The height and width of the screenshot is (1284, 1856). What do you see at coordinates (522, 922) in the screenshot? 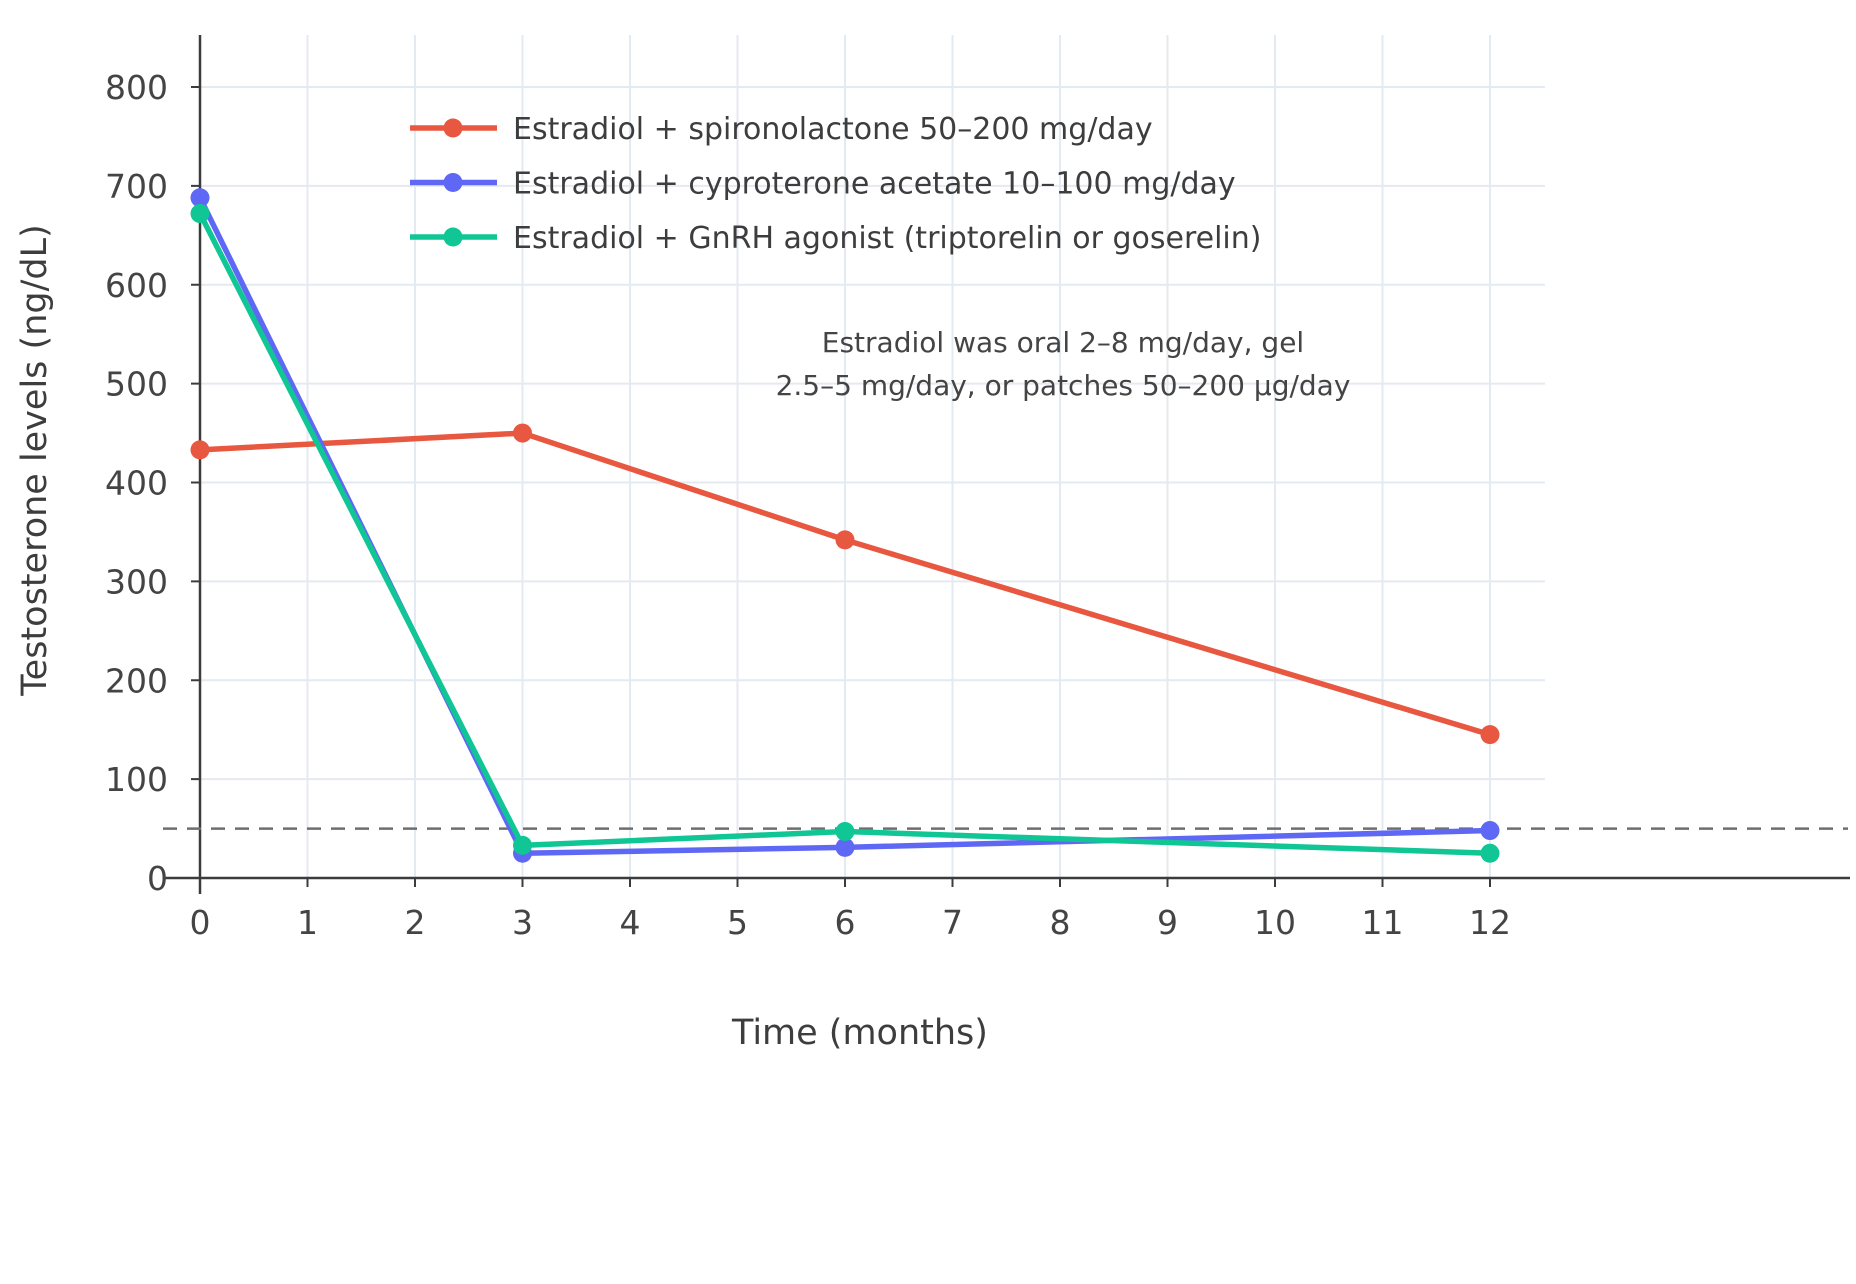
I see `x-tick-label: 3` at bounding box center [522, 922].